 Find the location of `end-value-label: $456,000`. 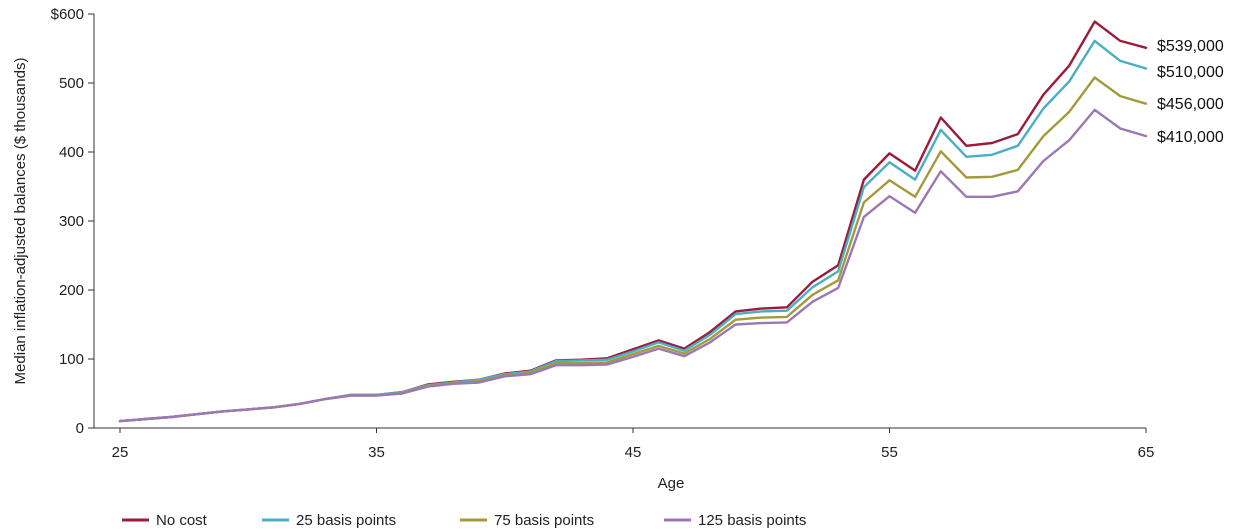

end-value-label: $456,000 is located at coordinates (1190, 104).